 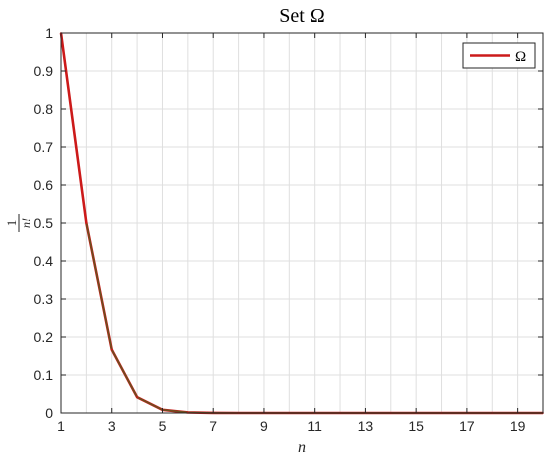 I want to click on y-tick-label: 0.5, so click(x=44, y=223).